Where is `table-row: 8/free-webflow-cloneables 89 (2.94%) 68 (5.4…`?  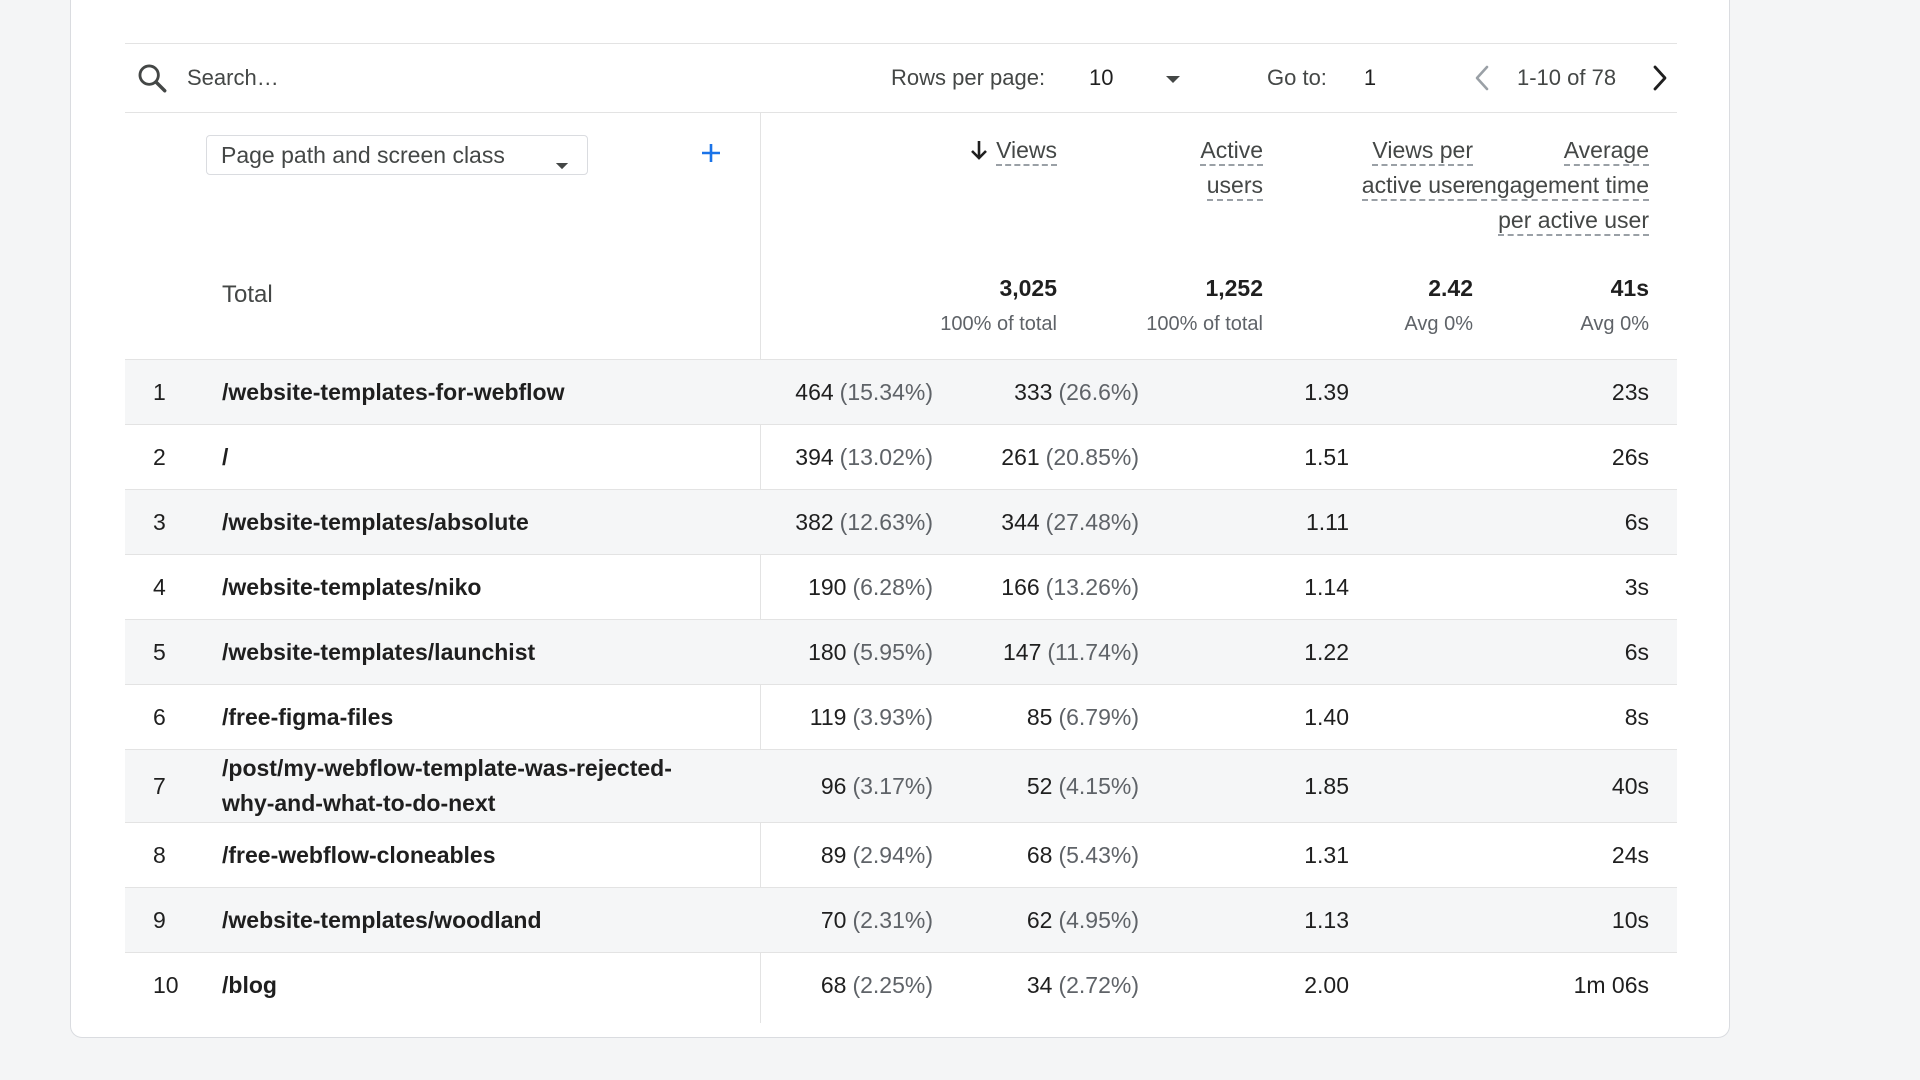 table-row: 8/free-webflow-cloneables 89 (2.94%) 68 (5.4… is located at coordinates (901, 855).